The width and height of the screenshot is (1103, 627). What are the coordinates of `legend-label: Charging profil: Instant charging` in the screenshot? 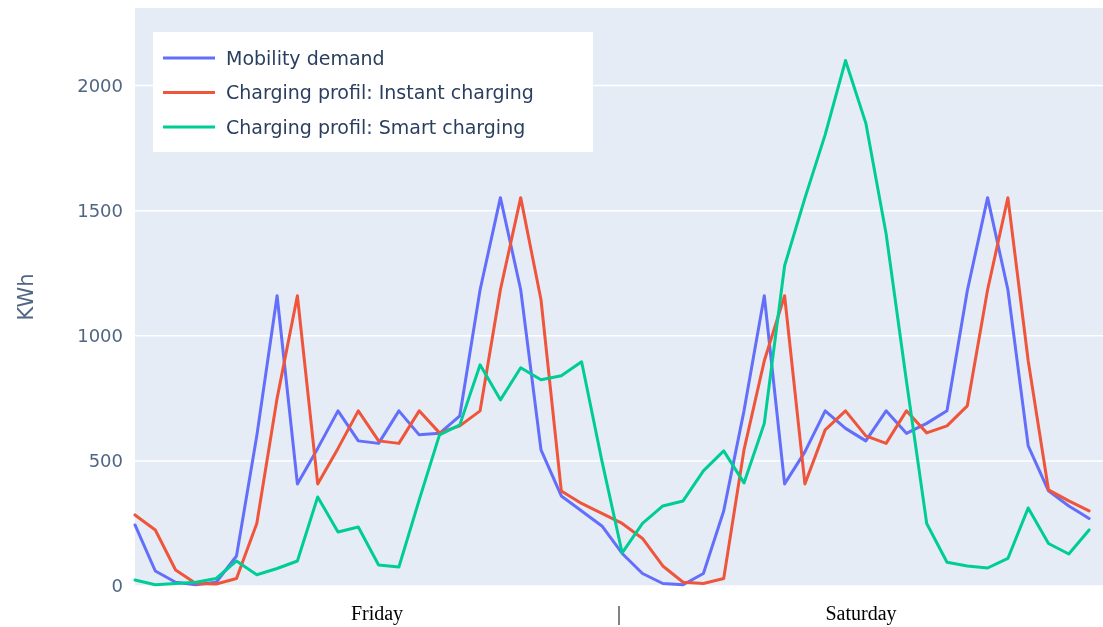 It's located at (380, 92).